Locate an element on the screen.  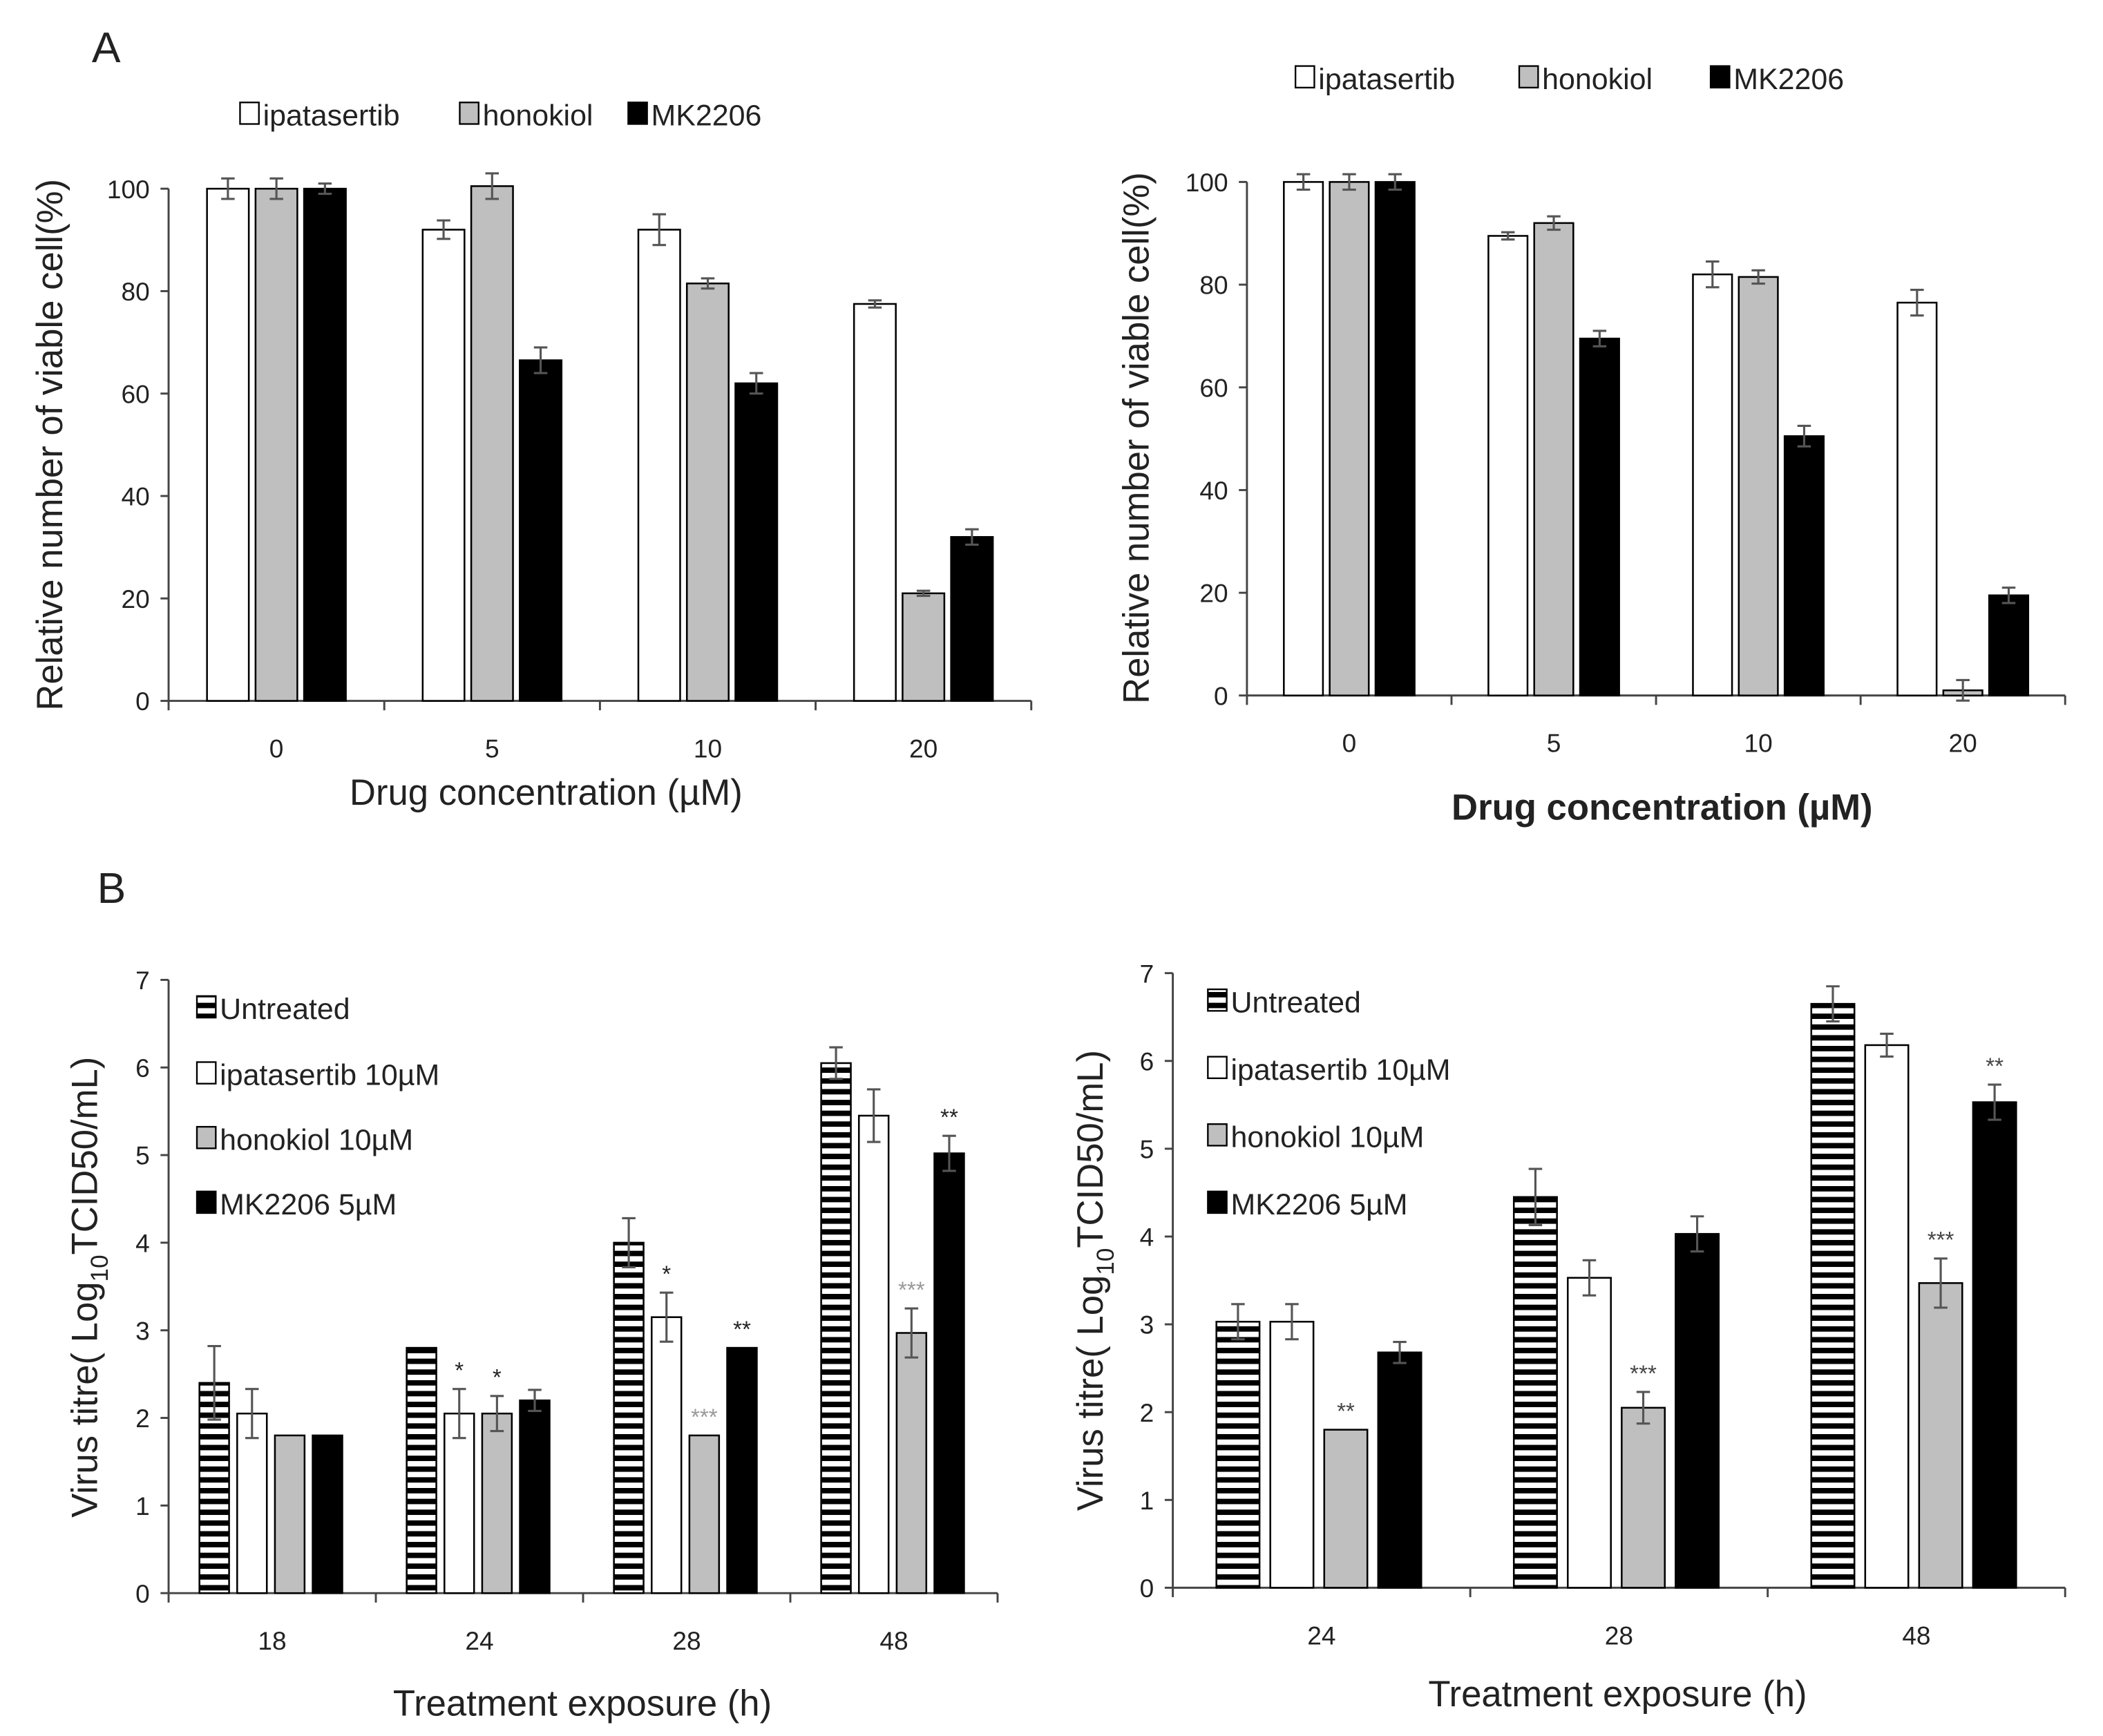
x-axis-label: Treatment exposure (h) is located at coordinates (1617, 1694).